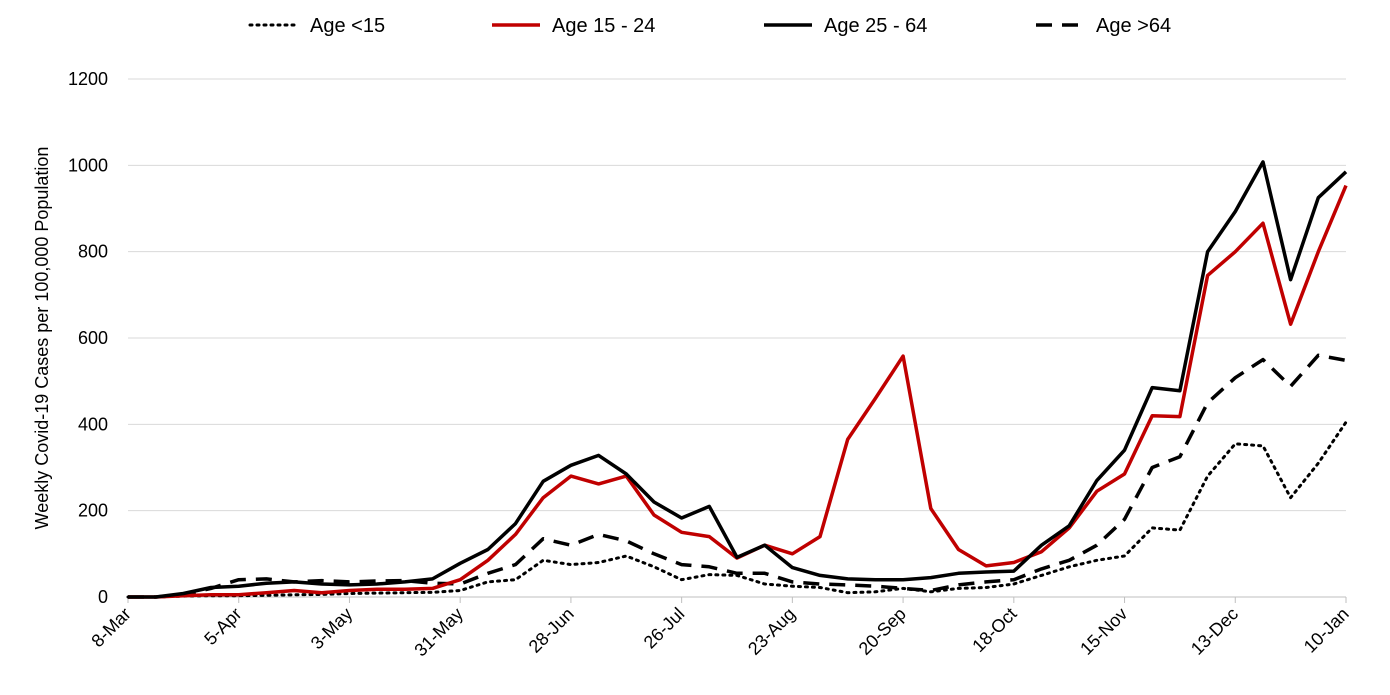 The width and height of the screenshot is (1390, 695). I want to click on x-tick-label: 20-Sep, so click(882, 631).